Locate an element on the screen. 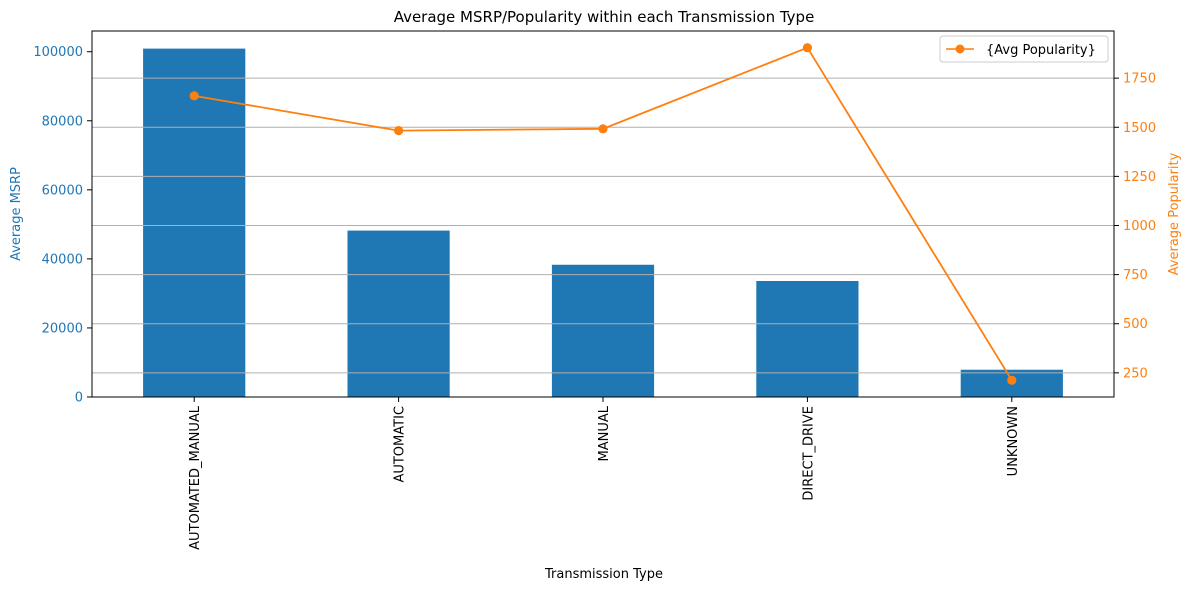  popularity-point-automated_manual is located at coordinates (194, 96).